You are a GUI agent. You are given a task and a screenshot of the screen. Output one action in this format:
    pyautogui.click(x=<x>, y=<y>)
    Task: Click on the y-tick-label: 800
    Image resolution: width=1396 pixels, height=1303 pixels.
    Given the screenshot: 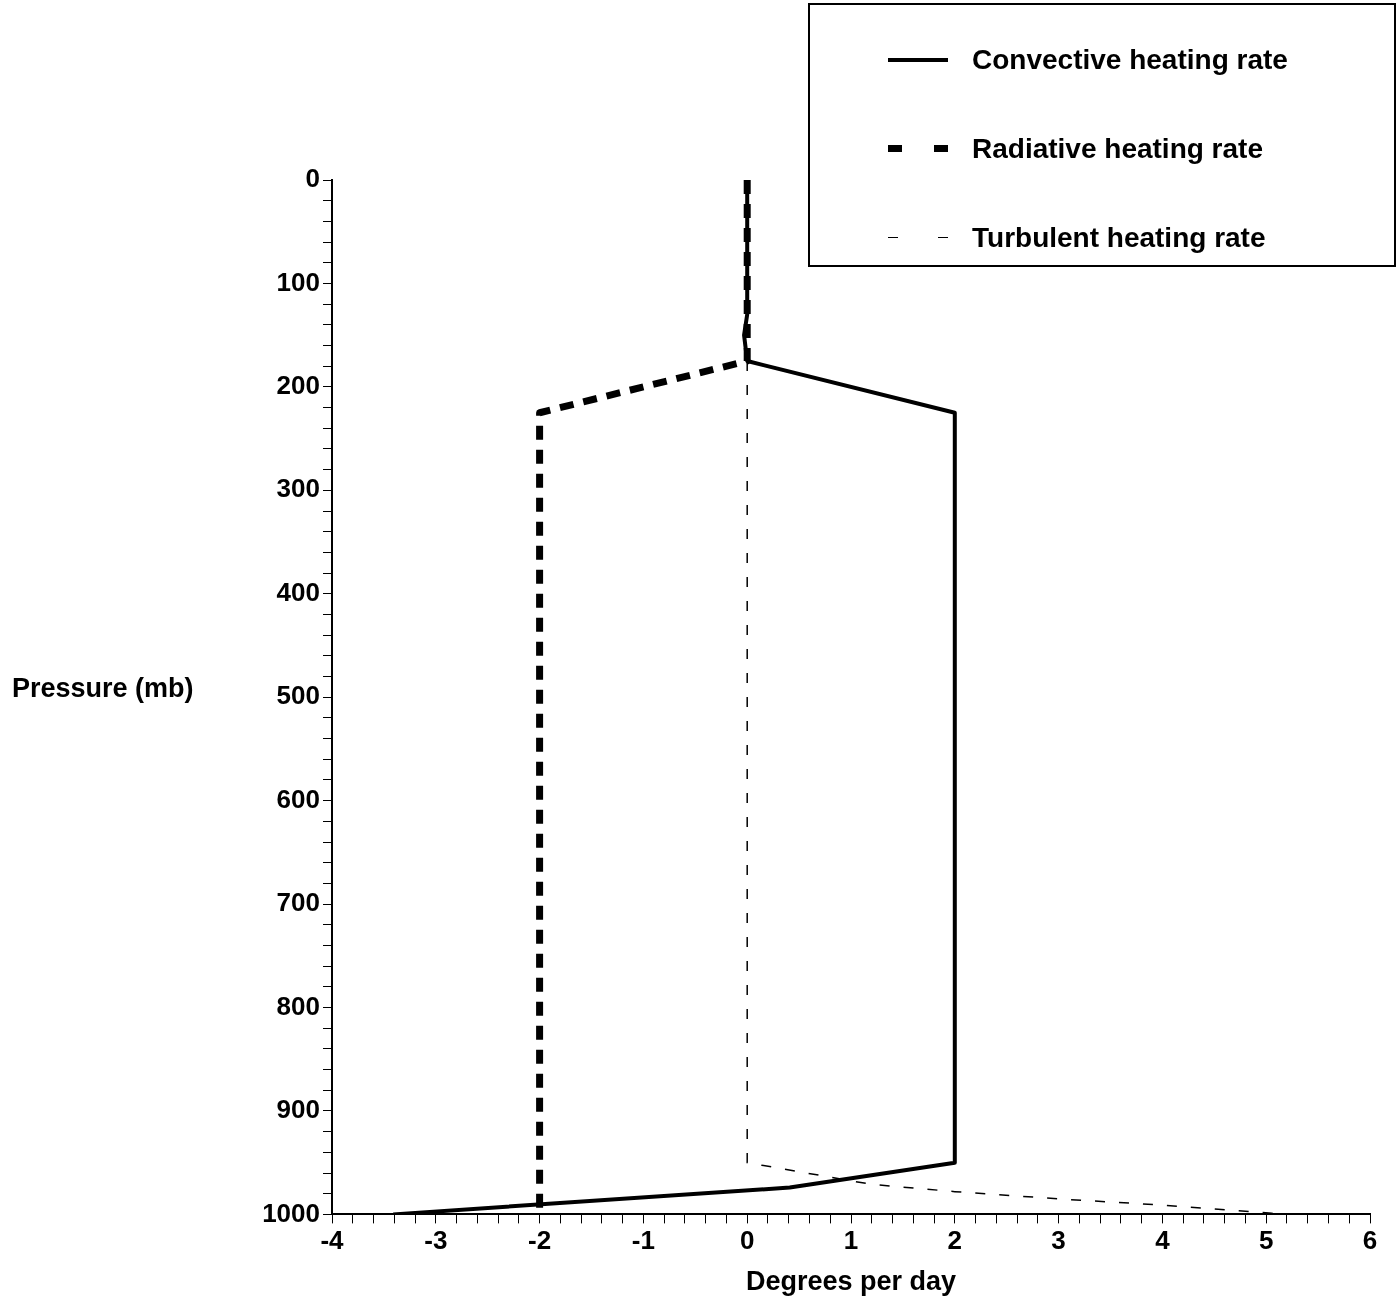 What is the action you would take?
    pyautogui.click(x=298, y=1005)
    